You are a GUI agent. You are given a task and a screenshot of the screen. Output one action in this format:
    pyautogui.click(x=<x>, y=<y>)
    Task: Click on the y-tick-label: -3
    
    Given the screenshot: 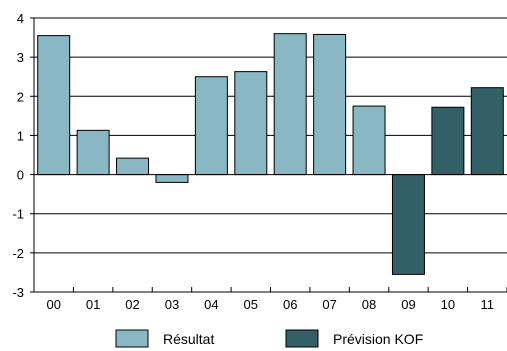 What is the action you would take?
    pyautogui.click(x=18, y=292)
    